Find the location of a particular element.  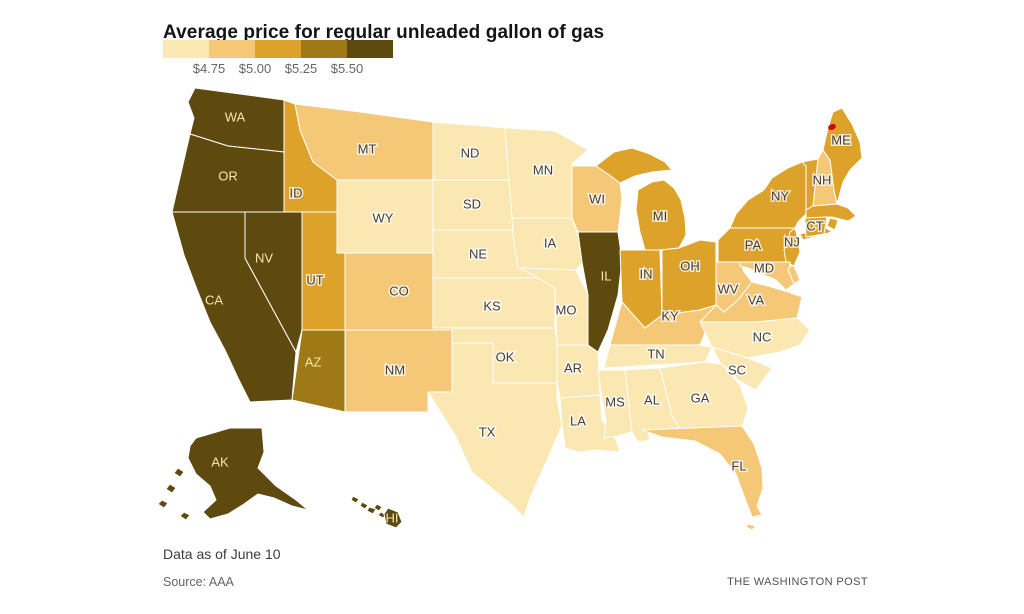

state-label-KS: KS is located at coordinates (492, 306).